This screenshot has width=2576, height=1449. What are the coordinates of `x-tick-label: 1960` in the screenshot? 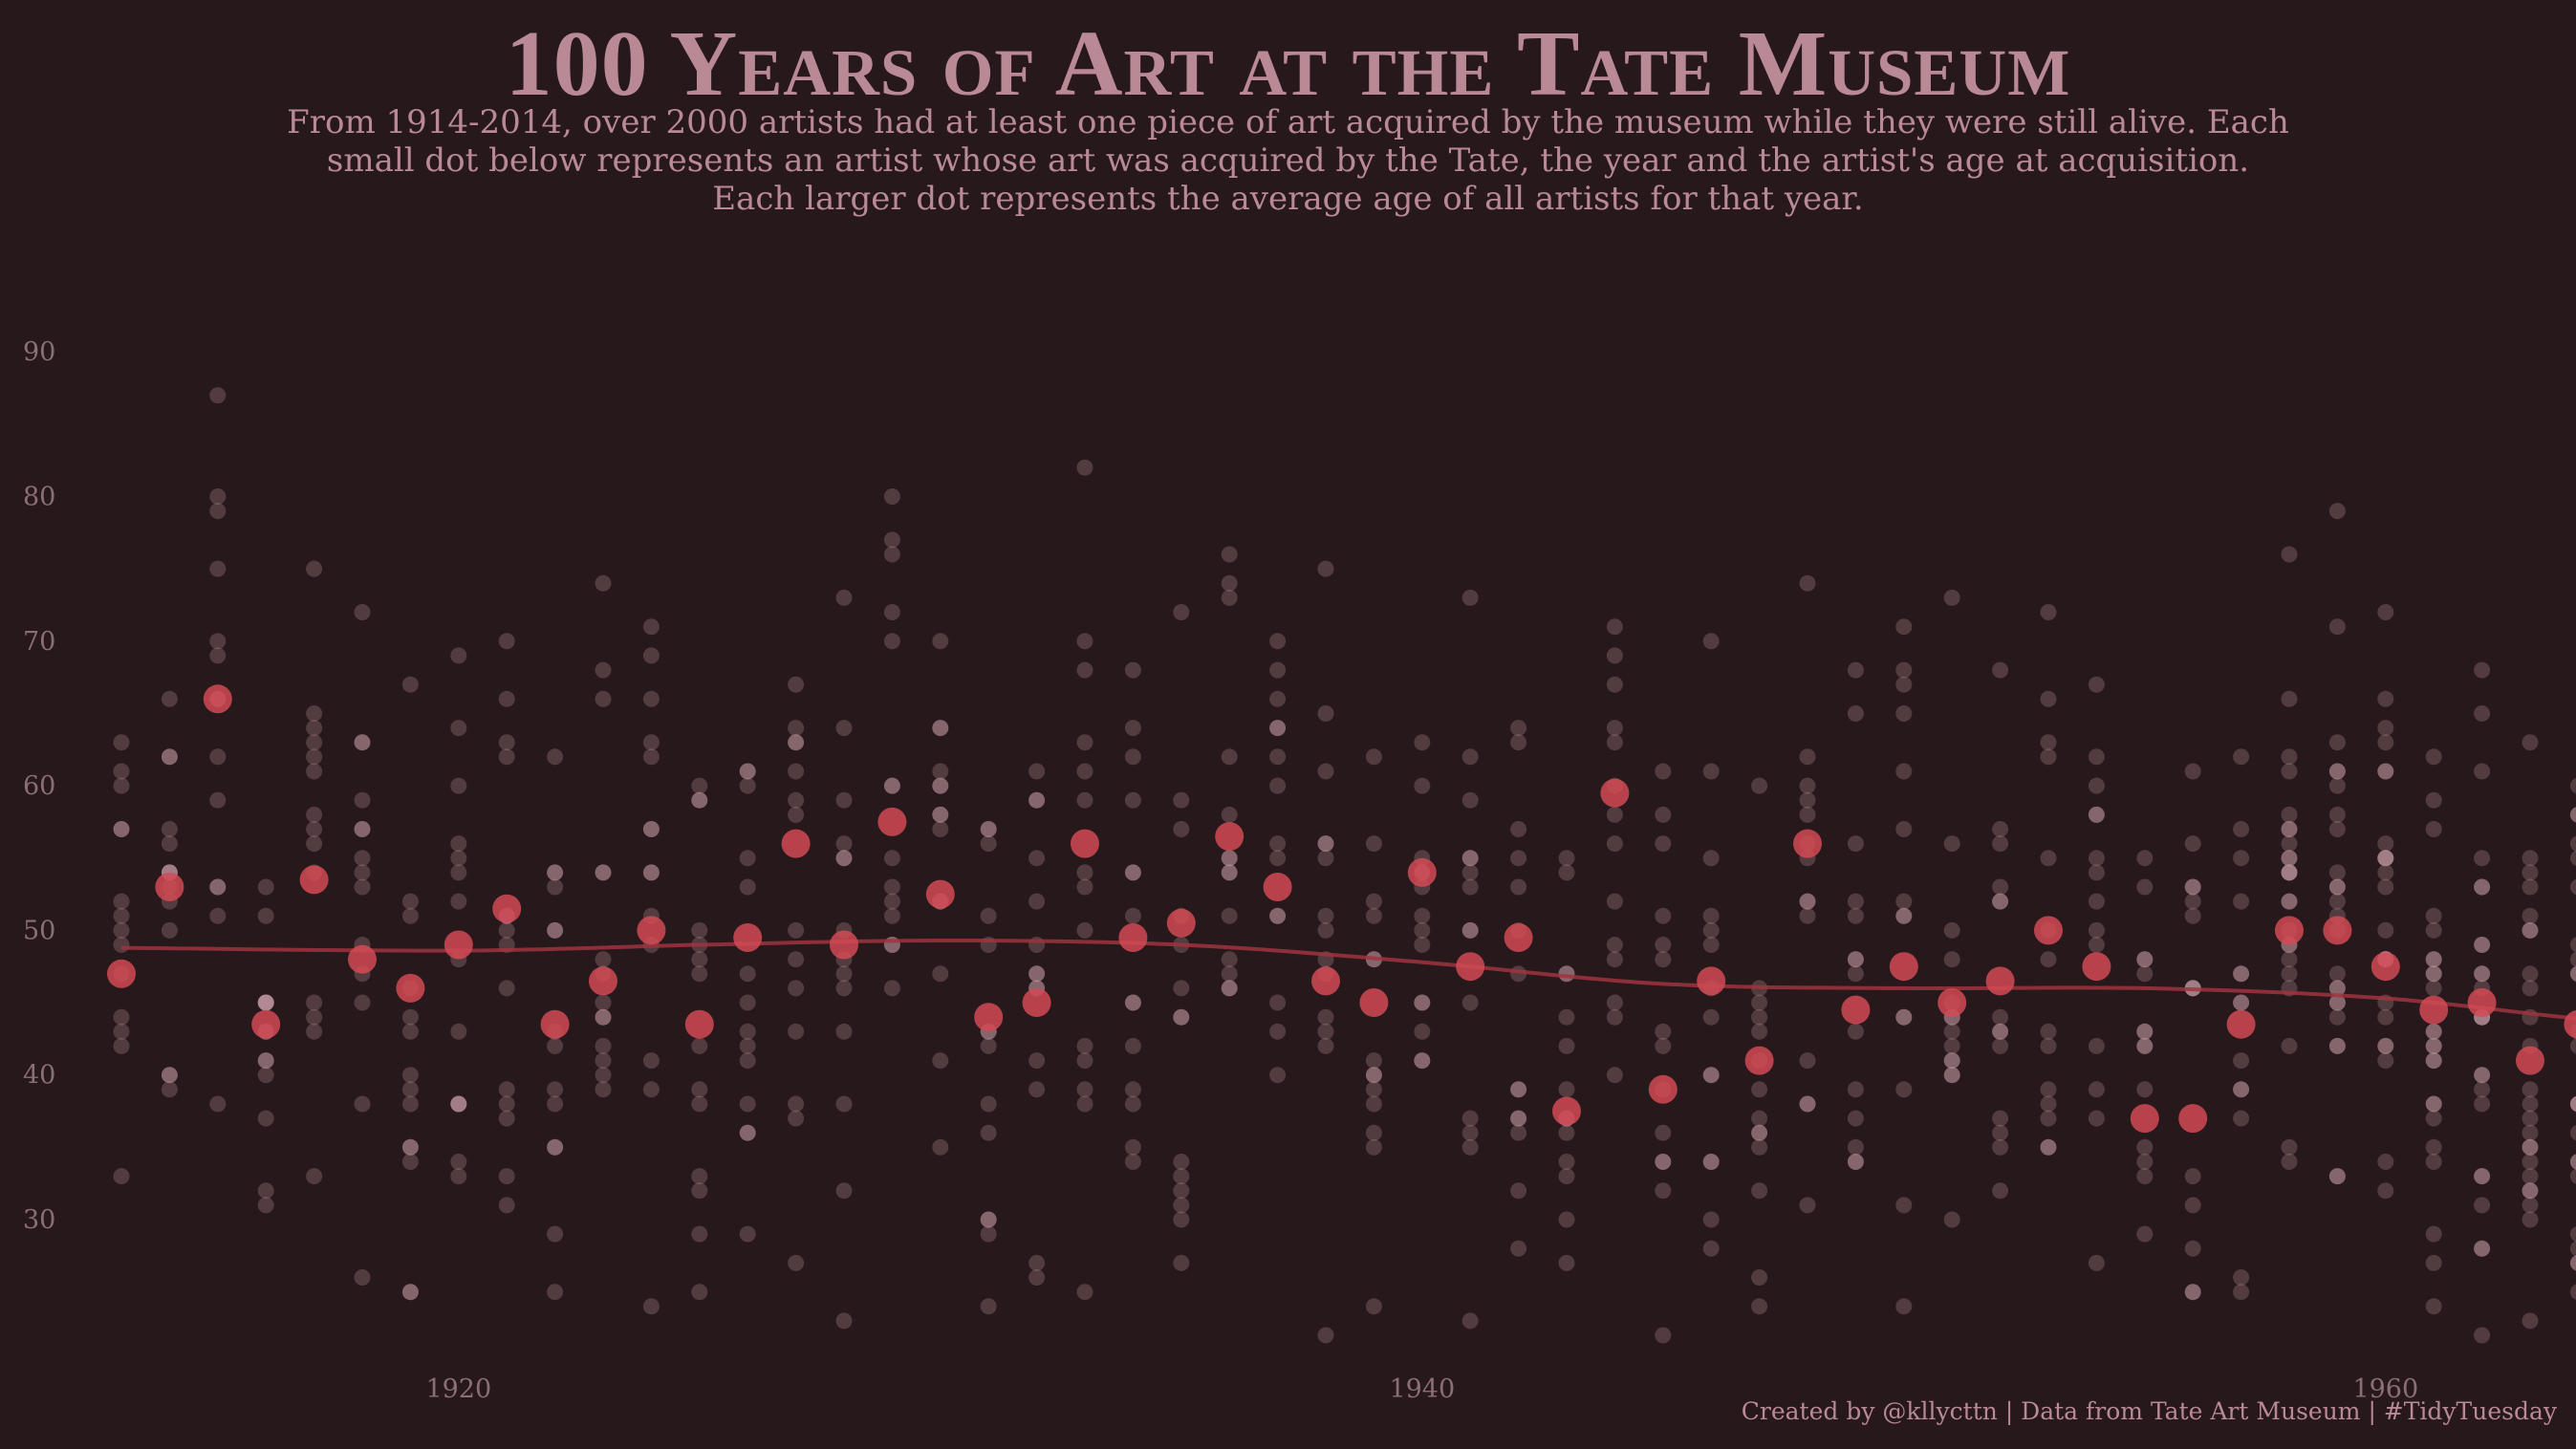 It's located at (2385, 1389).